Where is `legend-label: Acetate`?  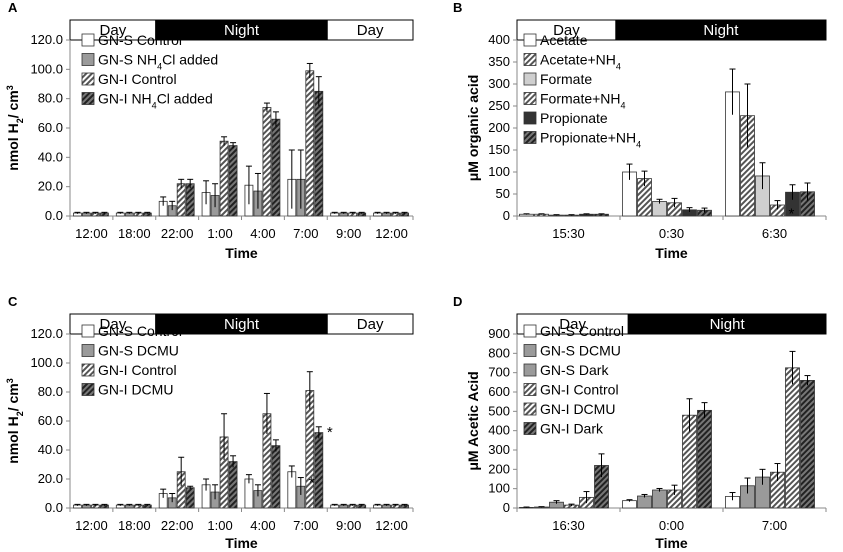 legend-label: Acetate is located at coordinates (564, 40).